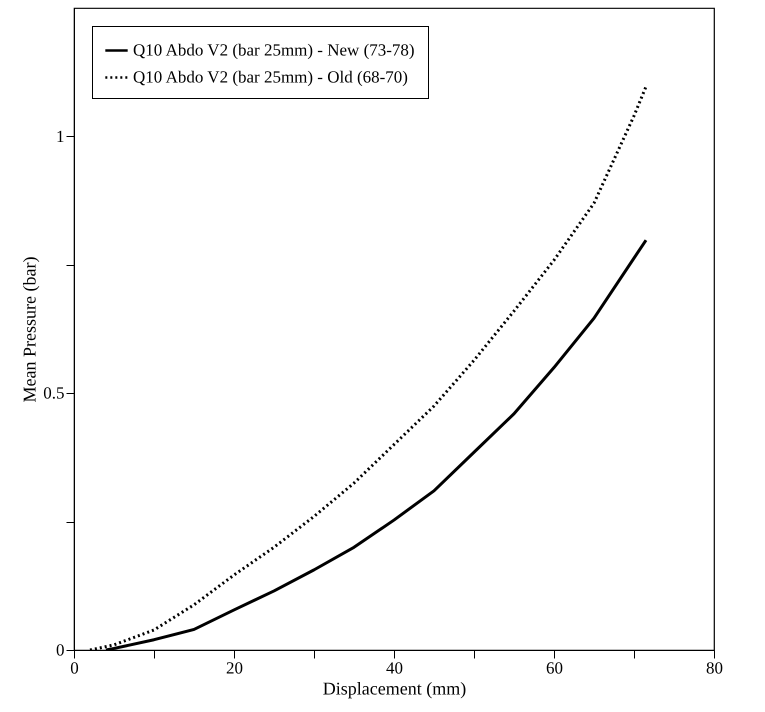 This screenshot has height=712, width=765. What do you see at coordinates (274, 50) in the screenshot?
I see `legend-label: Q10 Abdo V2 (bar 25mm) - New (73-78)` at bounding box center [274, 50].